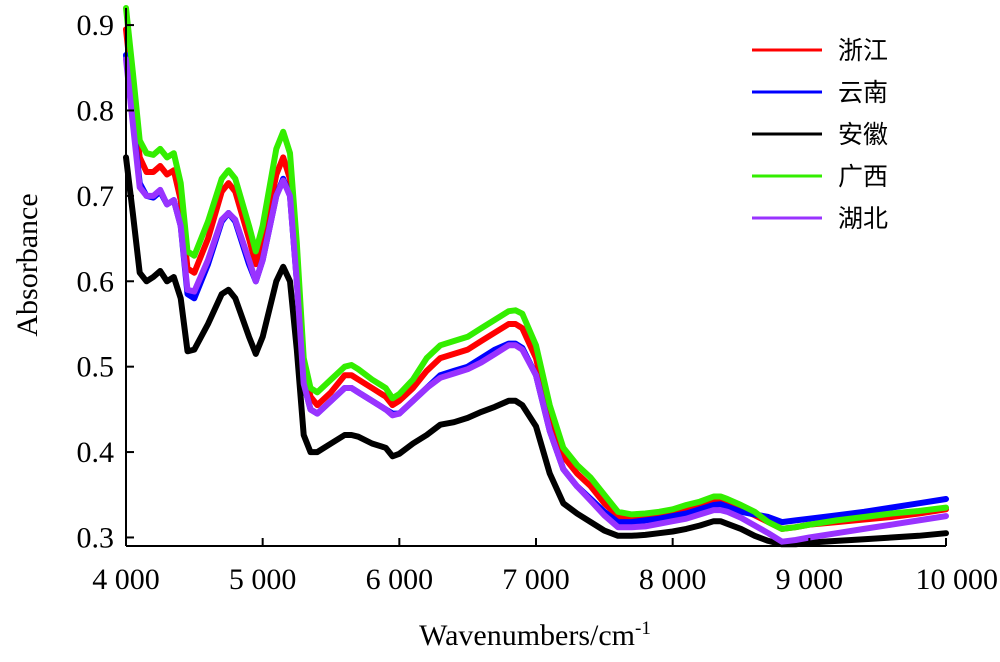 The width and height of the screenshot is (1000, 662). What do you see at coordinates (957, 579) in the screenshot?
I see `x-tick-label: 10 000` at bounding box center [957, 579].